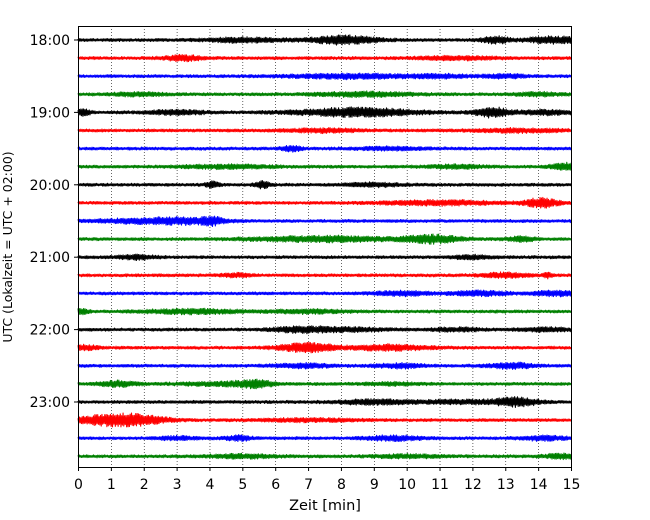 The width and height of the screenshot is (650, 520). I want to click on trace-2045, so click(324, 257).